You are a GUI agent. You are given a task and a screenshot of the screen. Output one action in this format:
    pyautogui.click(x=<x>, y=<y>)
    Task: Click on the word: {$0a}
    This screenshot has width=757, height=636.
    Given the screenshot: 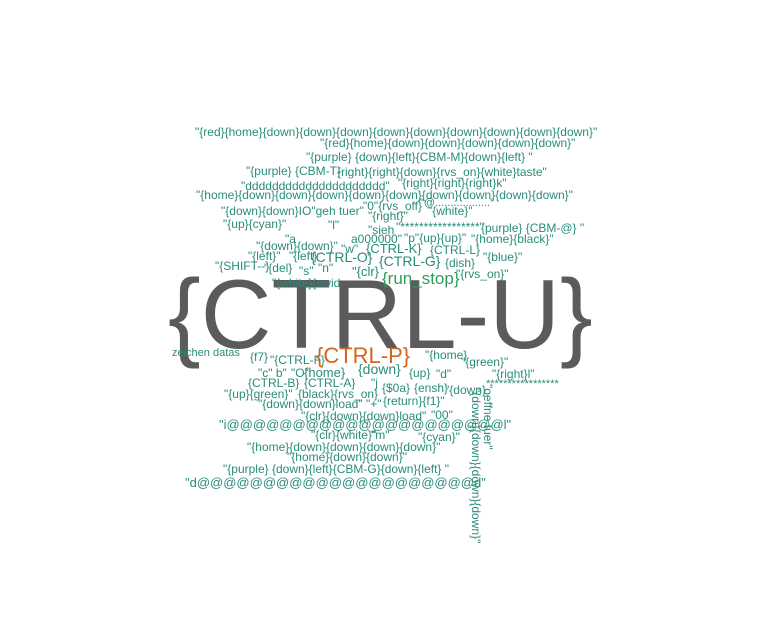 What is the action you would take?
    pyautogui.click(x=396, y=388)
    